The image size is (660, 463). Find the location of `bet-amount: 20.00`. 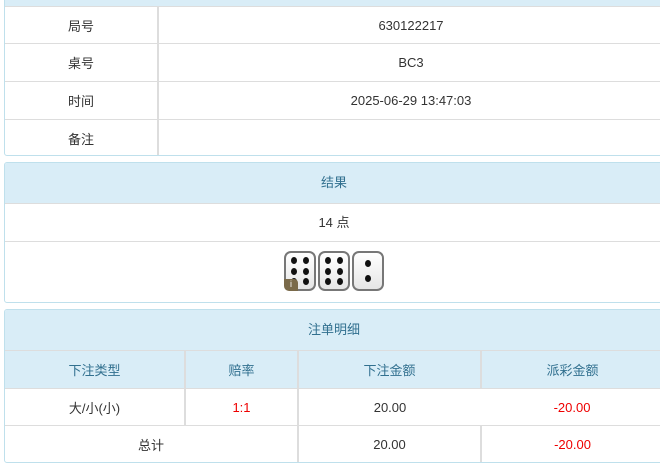

bet-amount: 20.00 is located at coordinates (389, 407).